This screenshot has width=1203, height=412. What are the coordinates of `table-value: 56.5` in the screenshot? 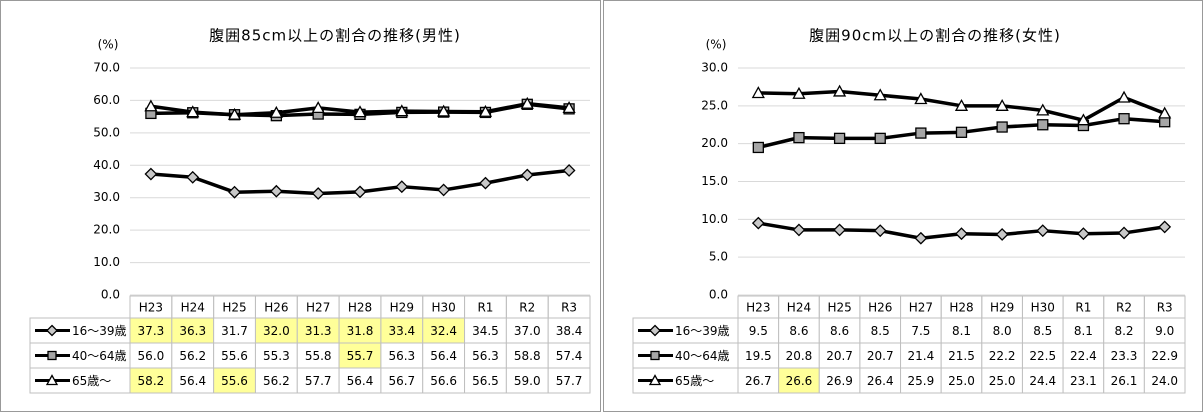 It's located at (485, 381).